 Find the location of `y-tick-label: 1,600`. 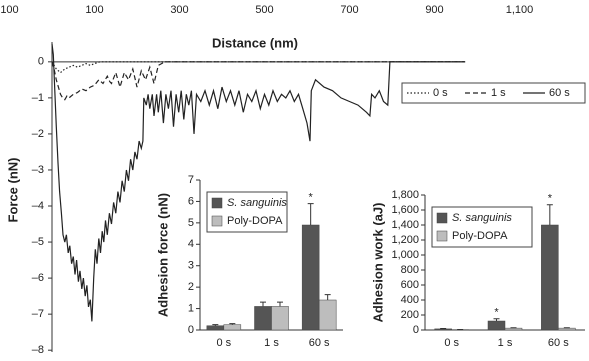

y-tick-label: 1,600 is located at coordinates (405, 210).